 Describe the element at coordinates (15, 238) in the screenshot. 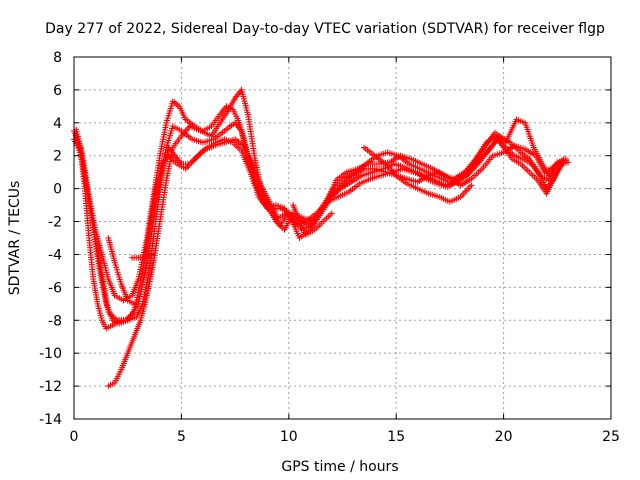

I see `y-axis-label: SDTVAR / TECUs` at that location.